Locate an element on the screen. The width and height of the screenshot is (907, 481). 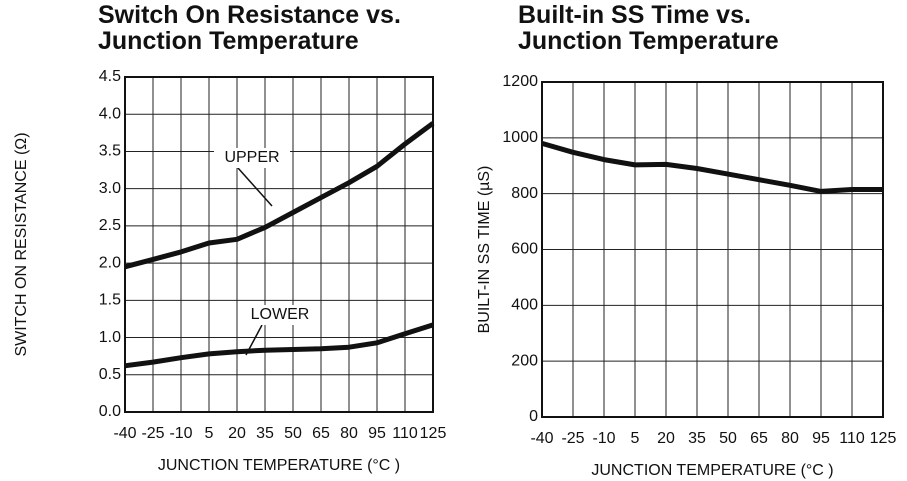
y-tick-label: 200 is located at coordinates (524, 360).